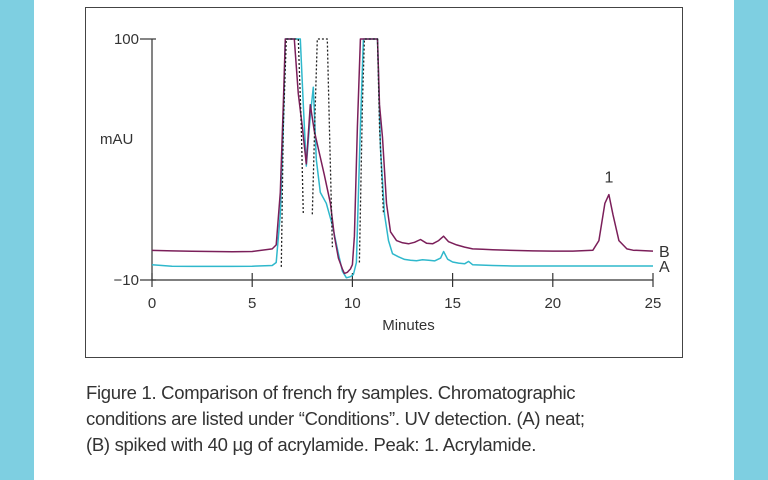  I want to click on series-end-label-a: A, so click(664, 267).